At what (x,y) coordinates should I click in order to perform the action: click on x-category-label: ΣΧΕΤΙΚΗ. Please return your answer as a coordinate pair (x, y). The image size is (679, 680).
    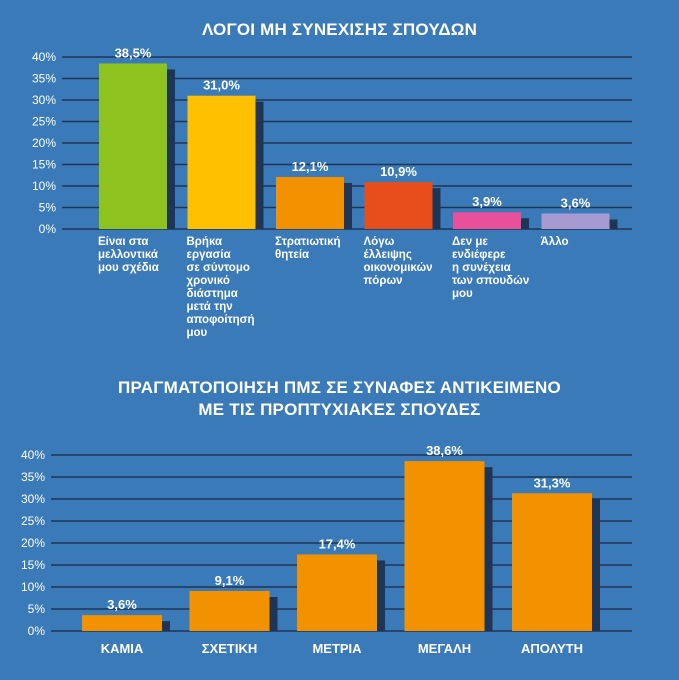
    Looking at the image, I should click on (229, 648).